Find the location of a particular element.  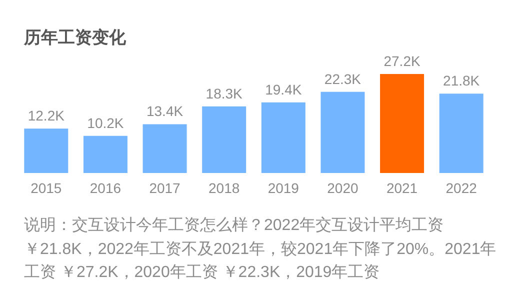

x-tick-label: 2017 is located at coordinates (165, 188).